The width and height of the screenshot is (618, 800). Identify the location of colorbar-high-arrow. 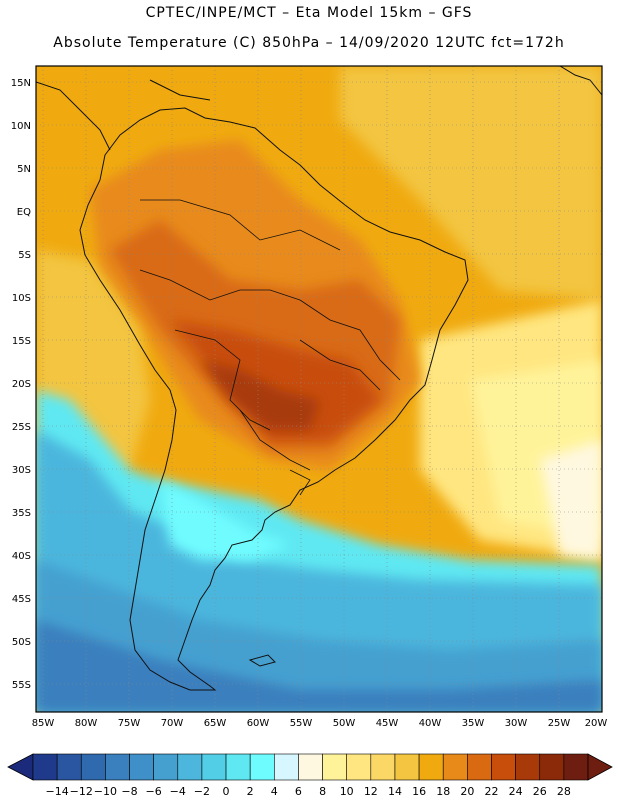
(600, 767).